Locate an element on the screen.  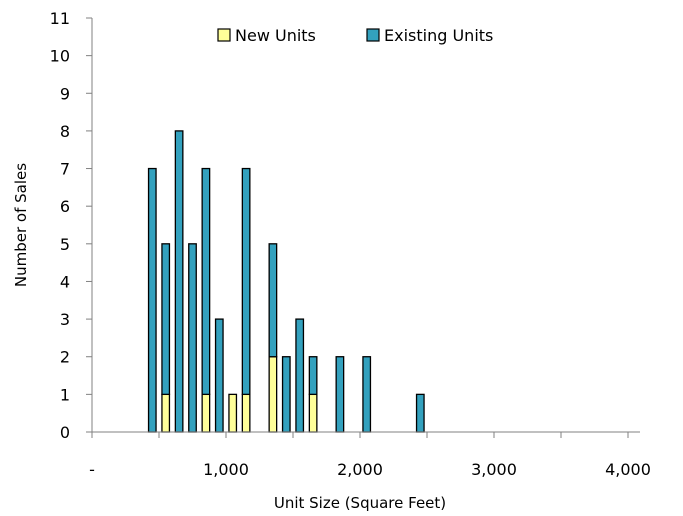
y-tick-label: 6 is located at coordinates (65, 206).